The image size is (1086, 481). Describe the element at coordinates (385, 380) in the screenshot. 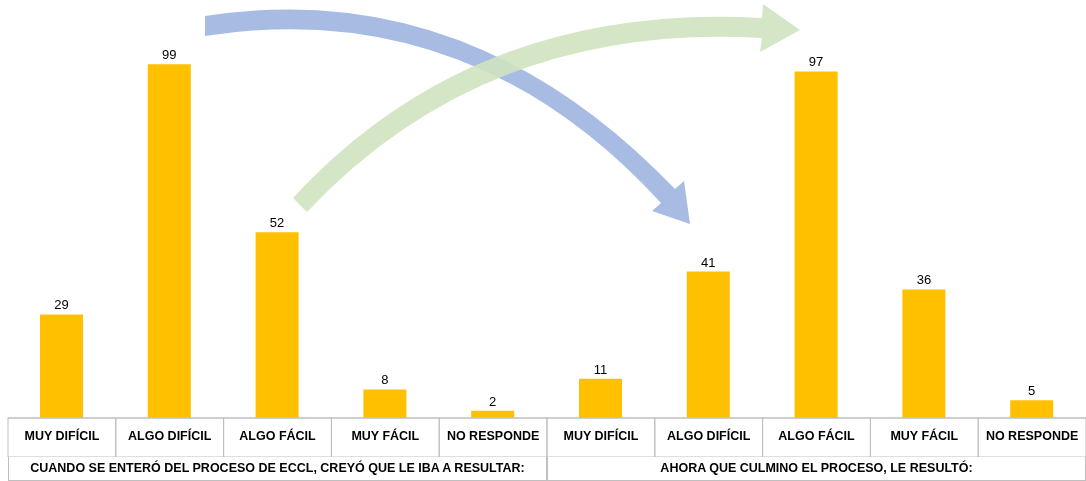

I see `data-label: 8` at that location.